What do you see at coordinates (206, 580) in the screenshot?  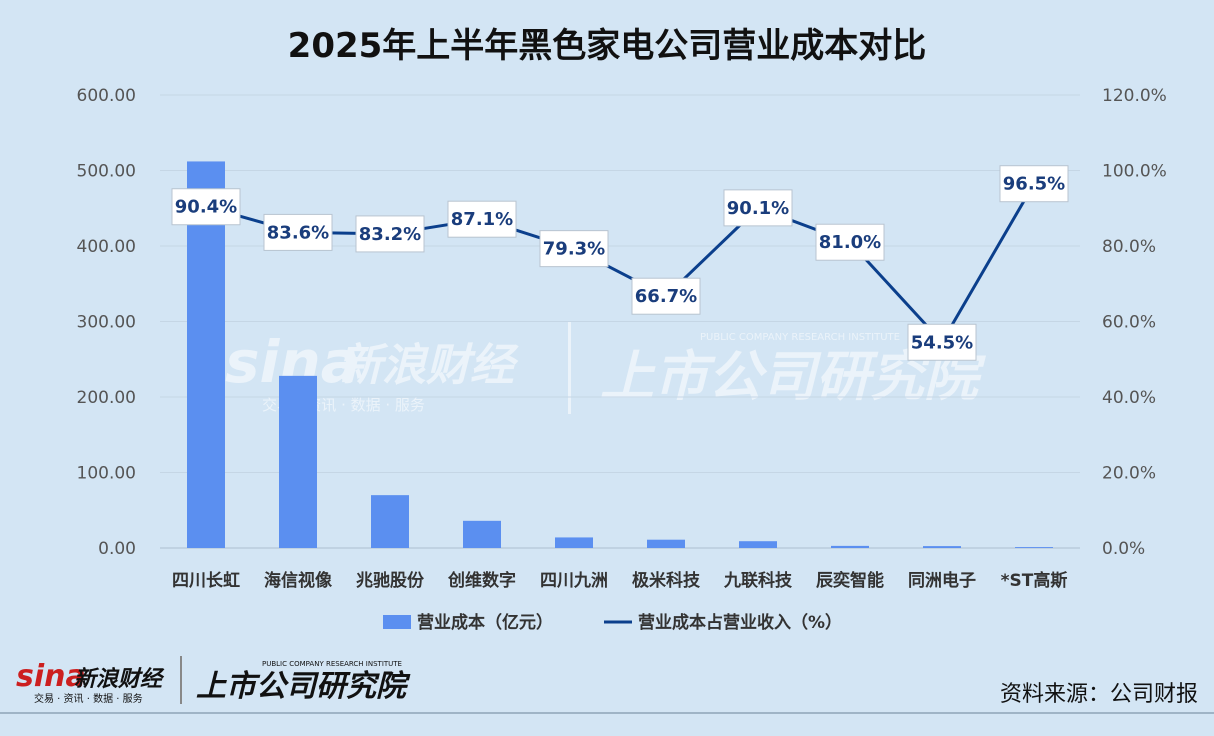 I see `x-category-label: 四川长虹` at bounding box center [206, 580].